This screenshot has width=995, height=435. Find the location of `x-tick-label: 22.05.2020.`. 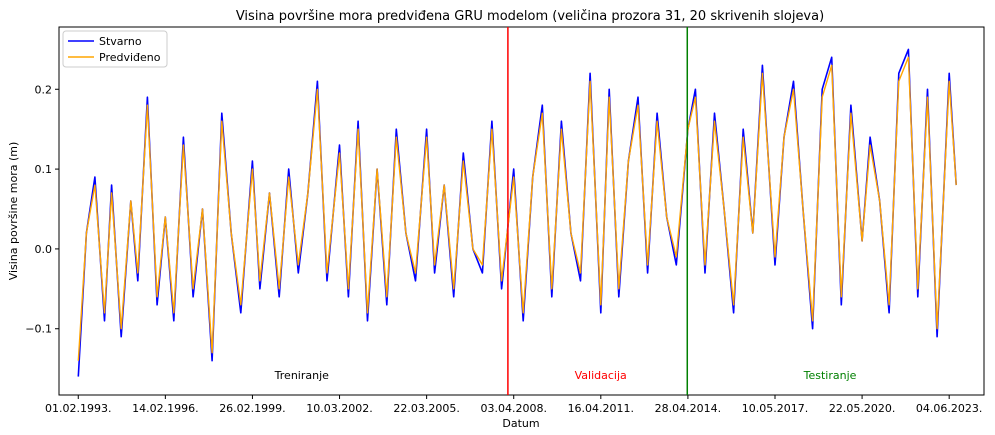

x-tick-label: 22.05.2020. is located at coordinates (862, 408).